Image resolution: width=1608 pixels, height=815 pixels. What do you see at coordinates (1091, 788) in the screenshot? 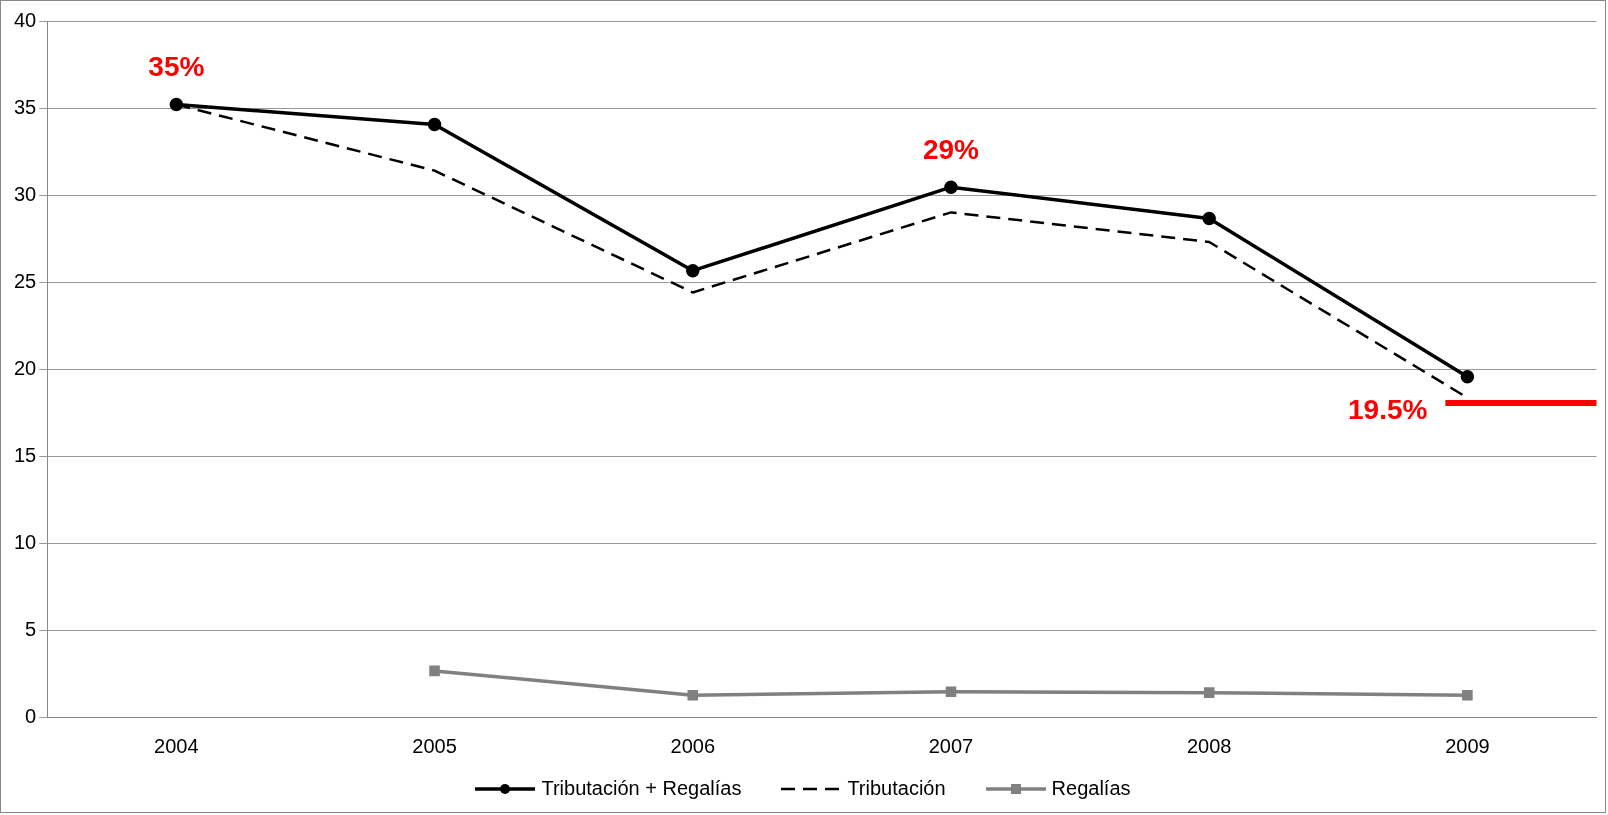
I see `legend-label: Regalías` at bounding box center [1091, 788].